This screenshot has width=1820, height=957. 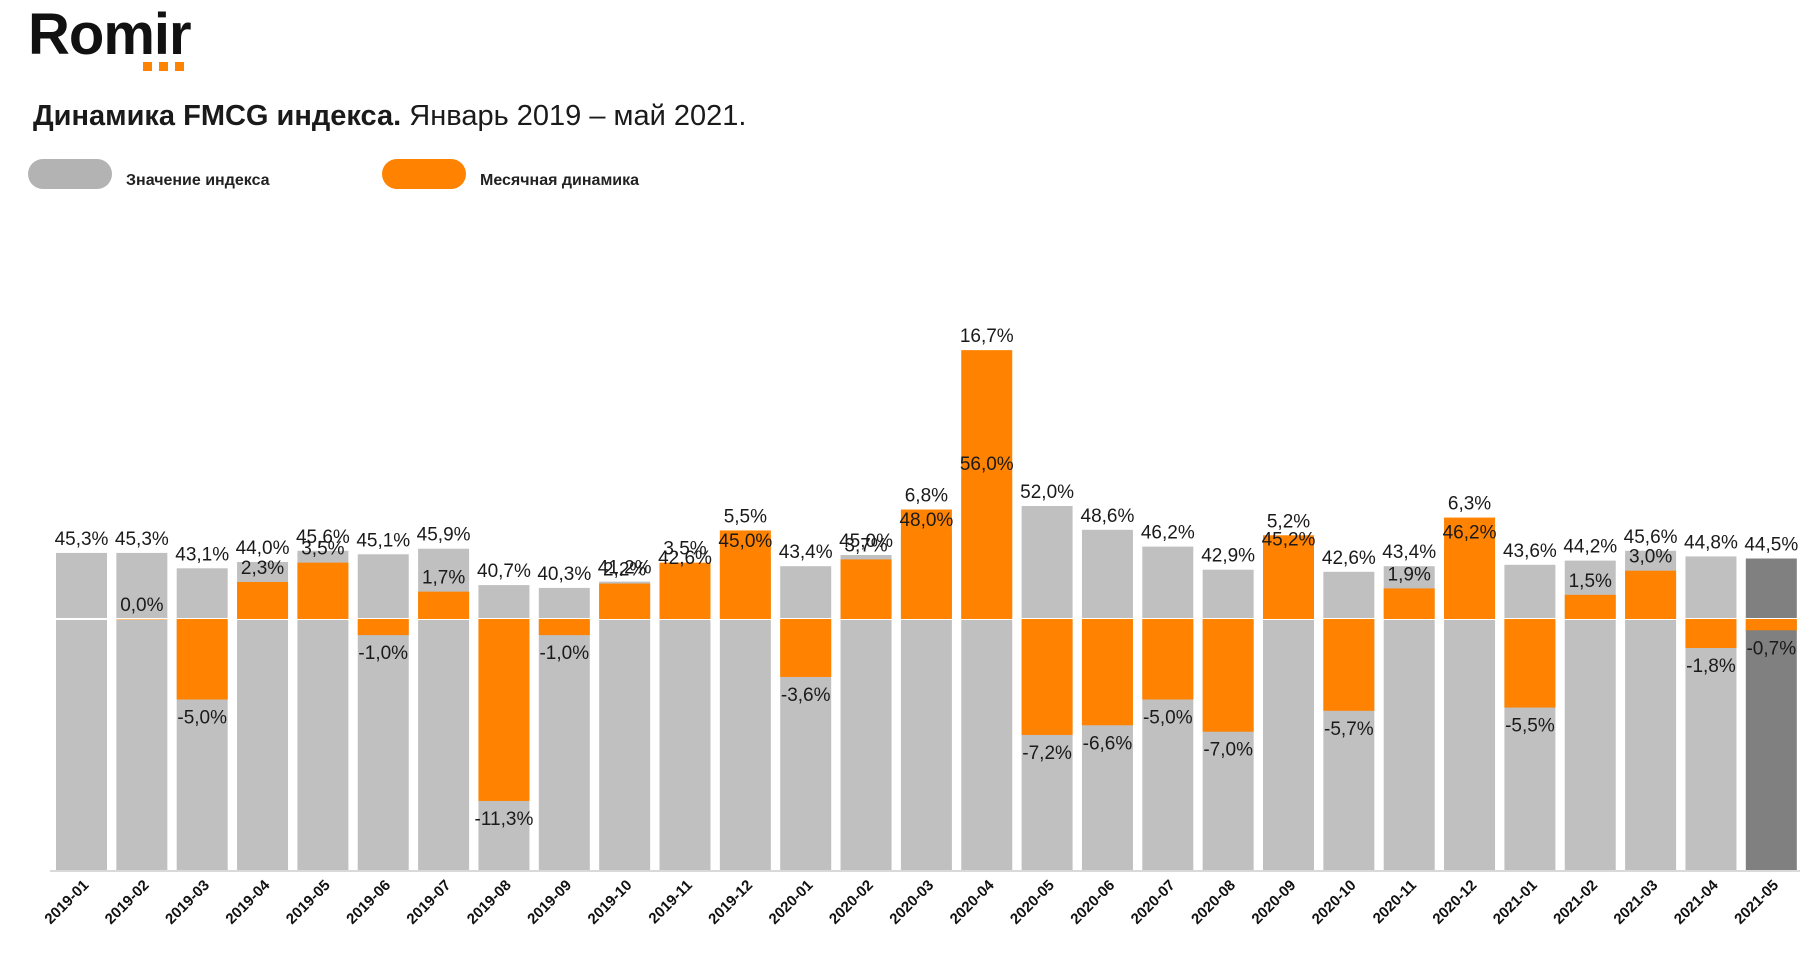 What do you see at coordinates (127, 902) in the screenshot?
I see `category-tick-label: 2019-02` at bounding box center [127, 902].